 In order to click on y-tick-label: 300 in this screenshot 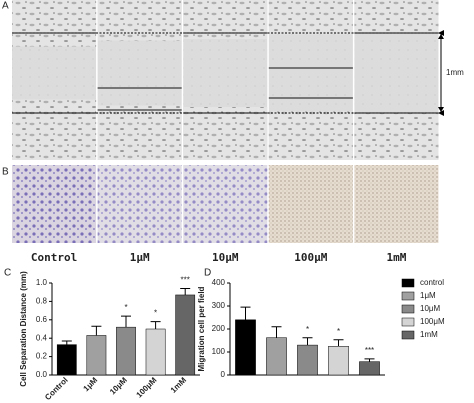, I will do `click(219, 305)`.